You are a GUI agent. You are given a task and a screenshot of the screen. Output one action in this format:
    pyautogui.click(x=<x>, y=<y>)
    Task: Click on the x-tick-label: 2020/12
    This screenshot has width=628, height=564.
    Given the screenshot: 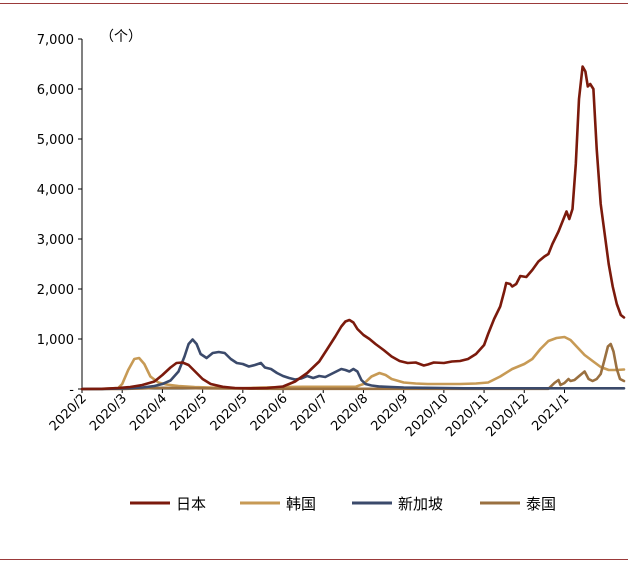 What is the action you would take?
    pyautogui.click(x=507, y=415)
    